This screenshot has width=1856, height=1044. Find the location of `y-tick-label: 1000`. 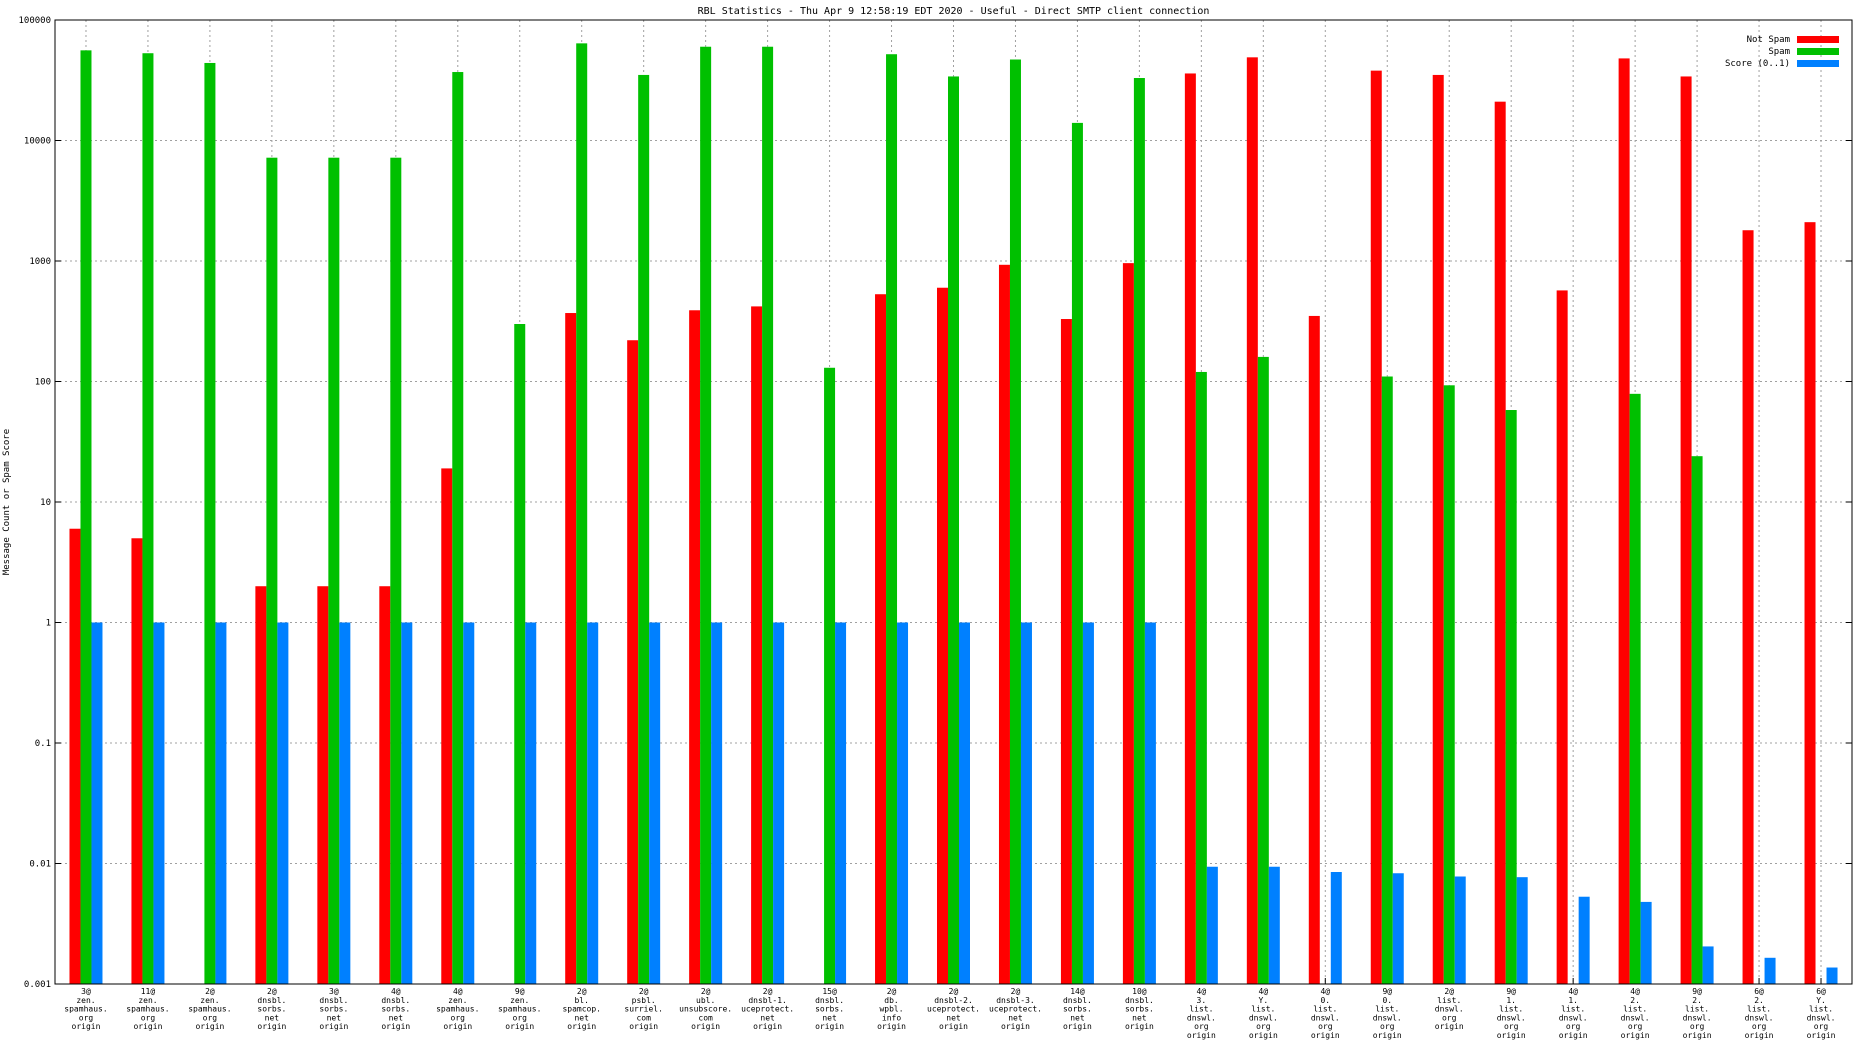

y-tick-label: 1000 is located at coordinates (40, 262).